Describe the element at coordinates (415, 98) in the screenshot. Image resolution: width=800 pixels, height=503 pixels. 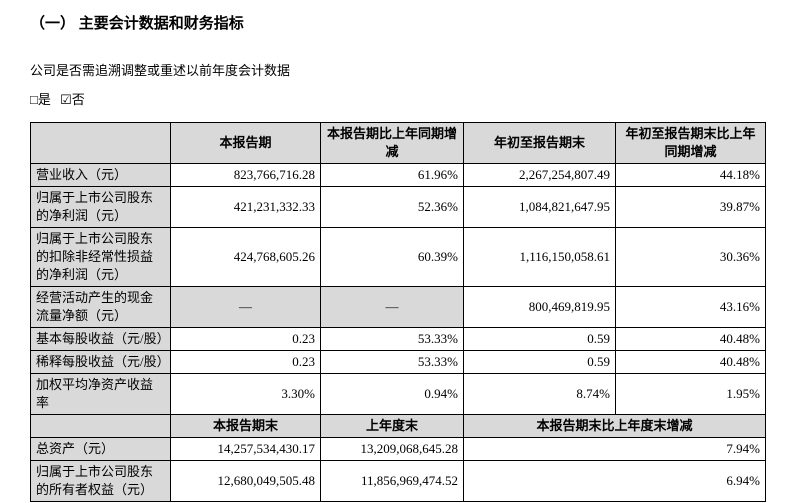
I see `checkbox-row: □是 ☑否` at that location.